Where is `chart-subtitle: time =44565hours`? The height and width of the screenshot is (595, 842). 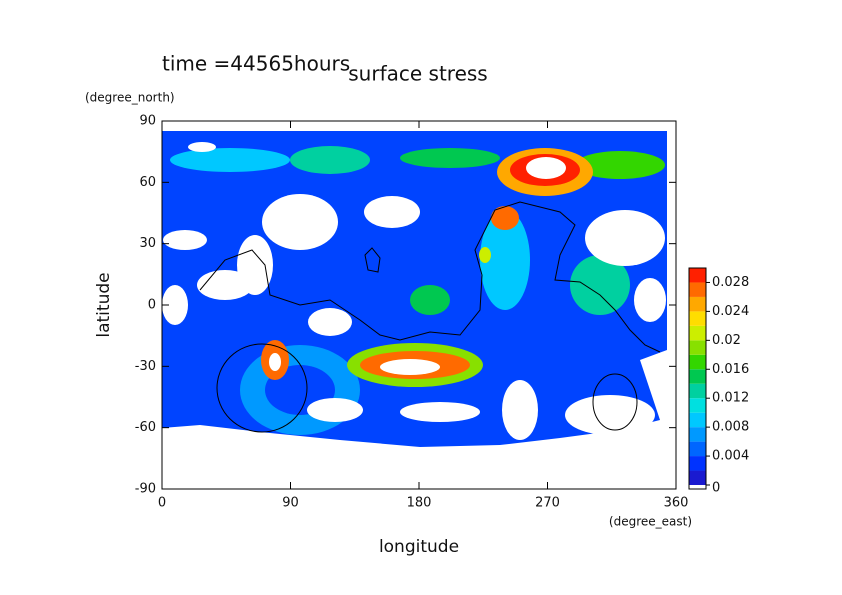
chart-subtitle: time =44565hours is located at coordinates (256, 64).